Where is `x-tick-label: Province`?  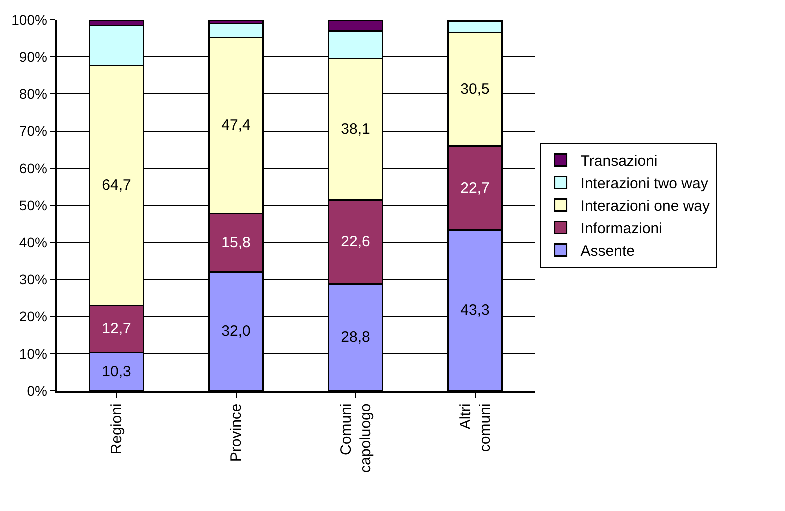
x-tick-label: Province is located at coordinates (237, 433).